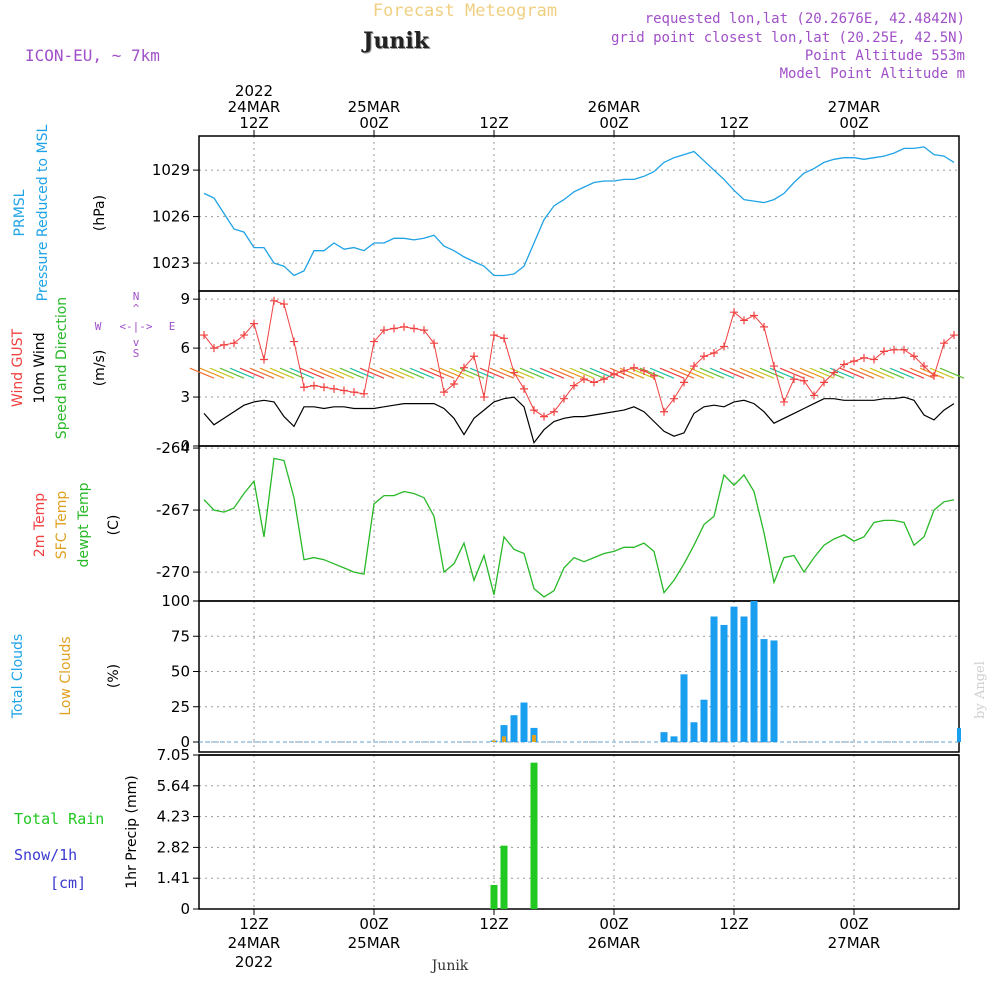 The image size is (1000, 1000). What do you see at coordinates (579, 836) in the screenshot?
I see `precip-bars` at bounding box center [579, 836].